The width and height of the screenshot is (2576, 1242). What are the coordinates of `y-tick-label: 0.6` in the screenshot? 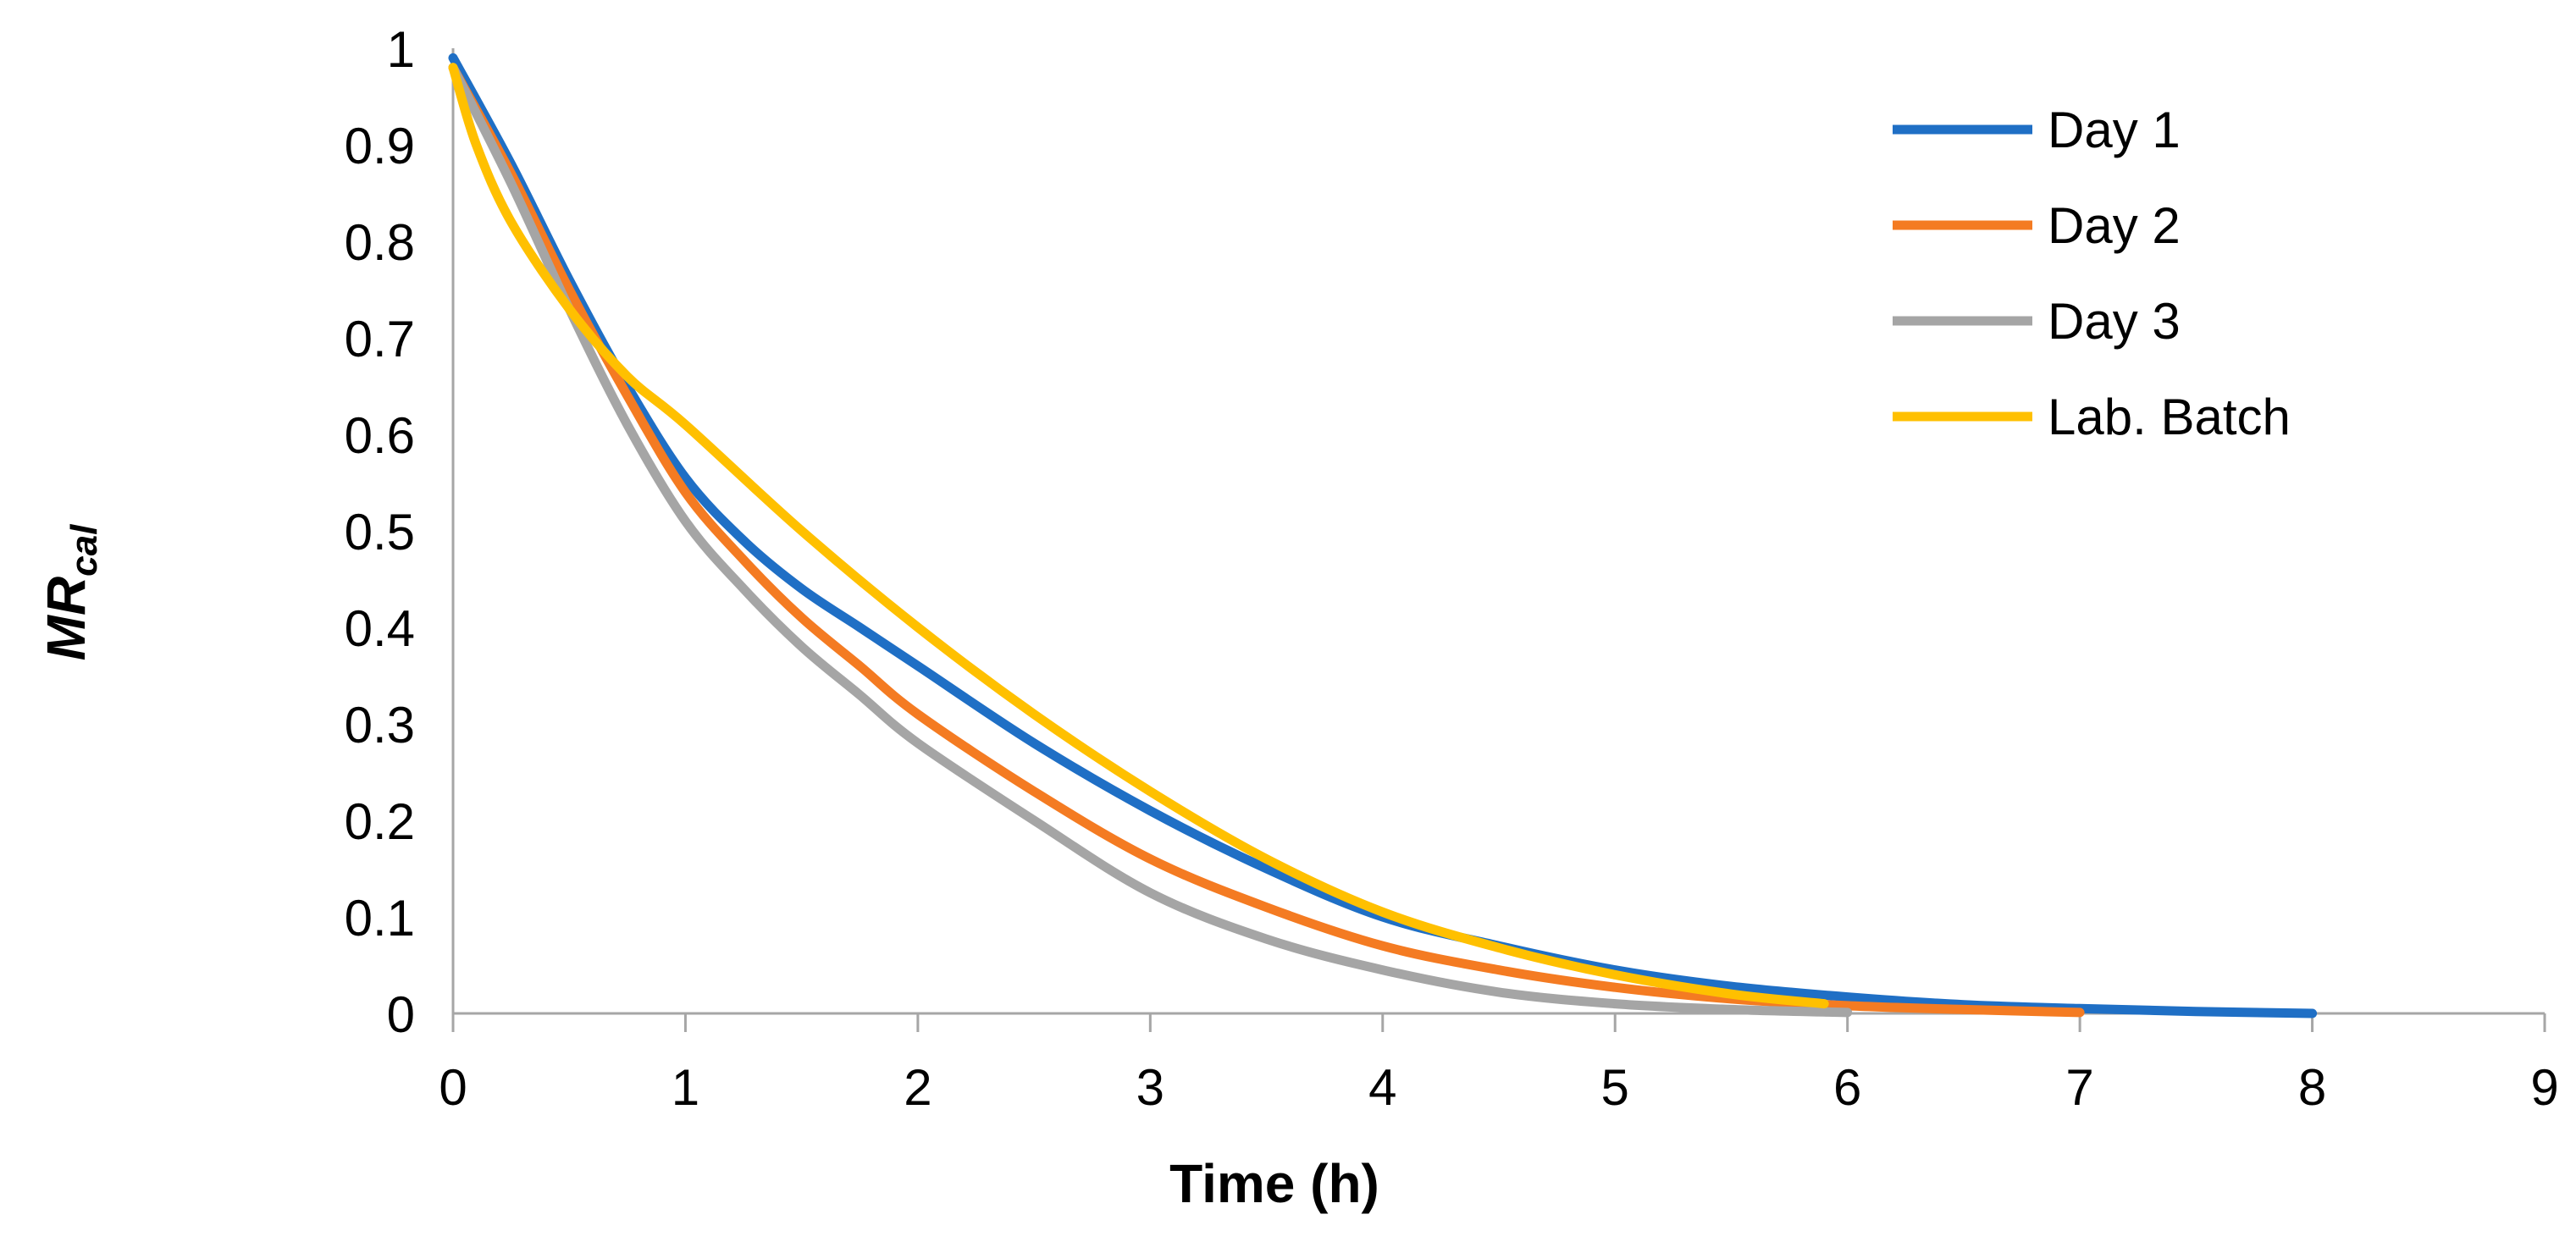 It's located at (380, 435).